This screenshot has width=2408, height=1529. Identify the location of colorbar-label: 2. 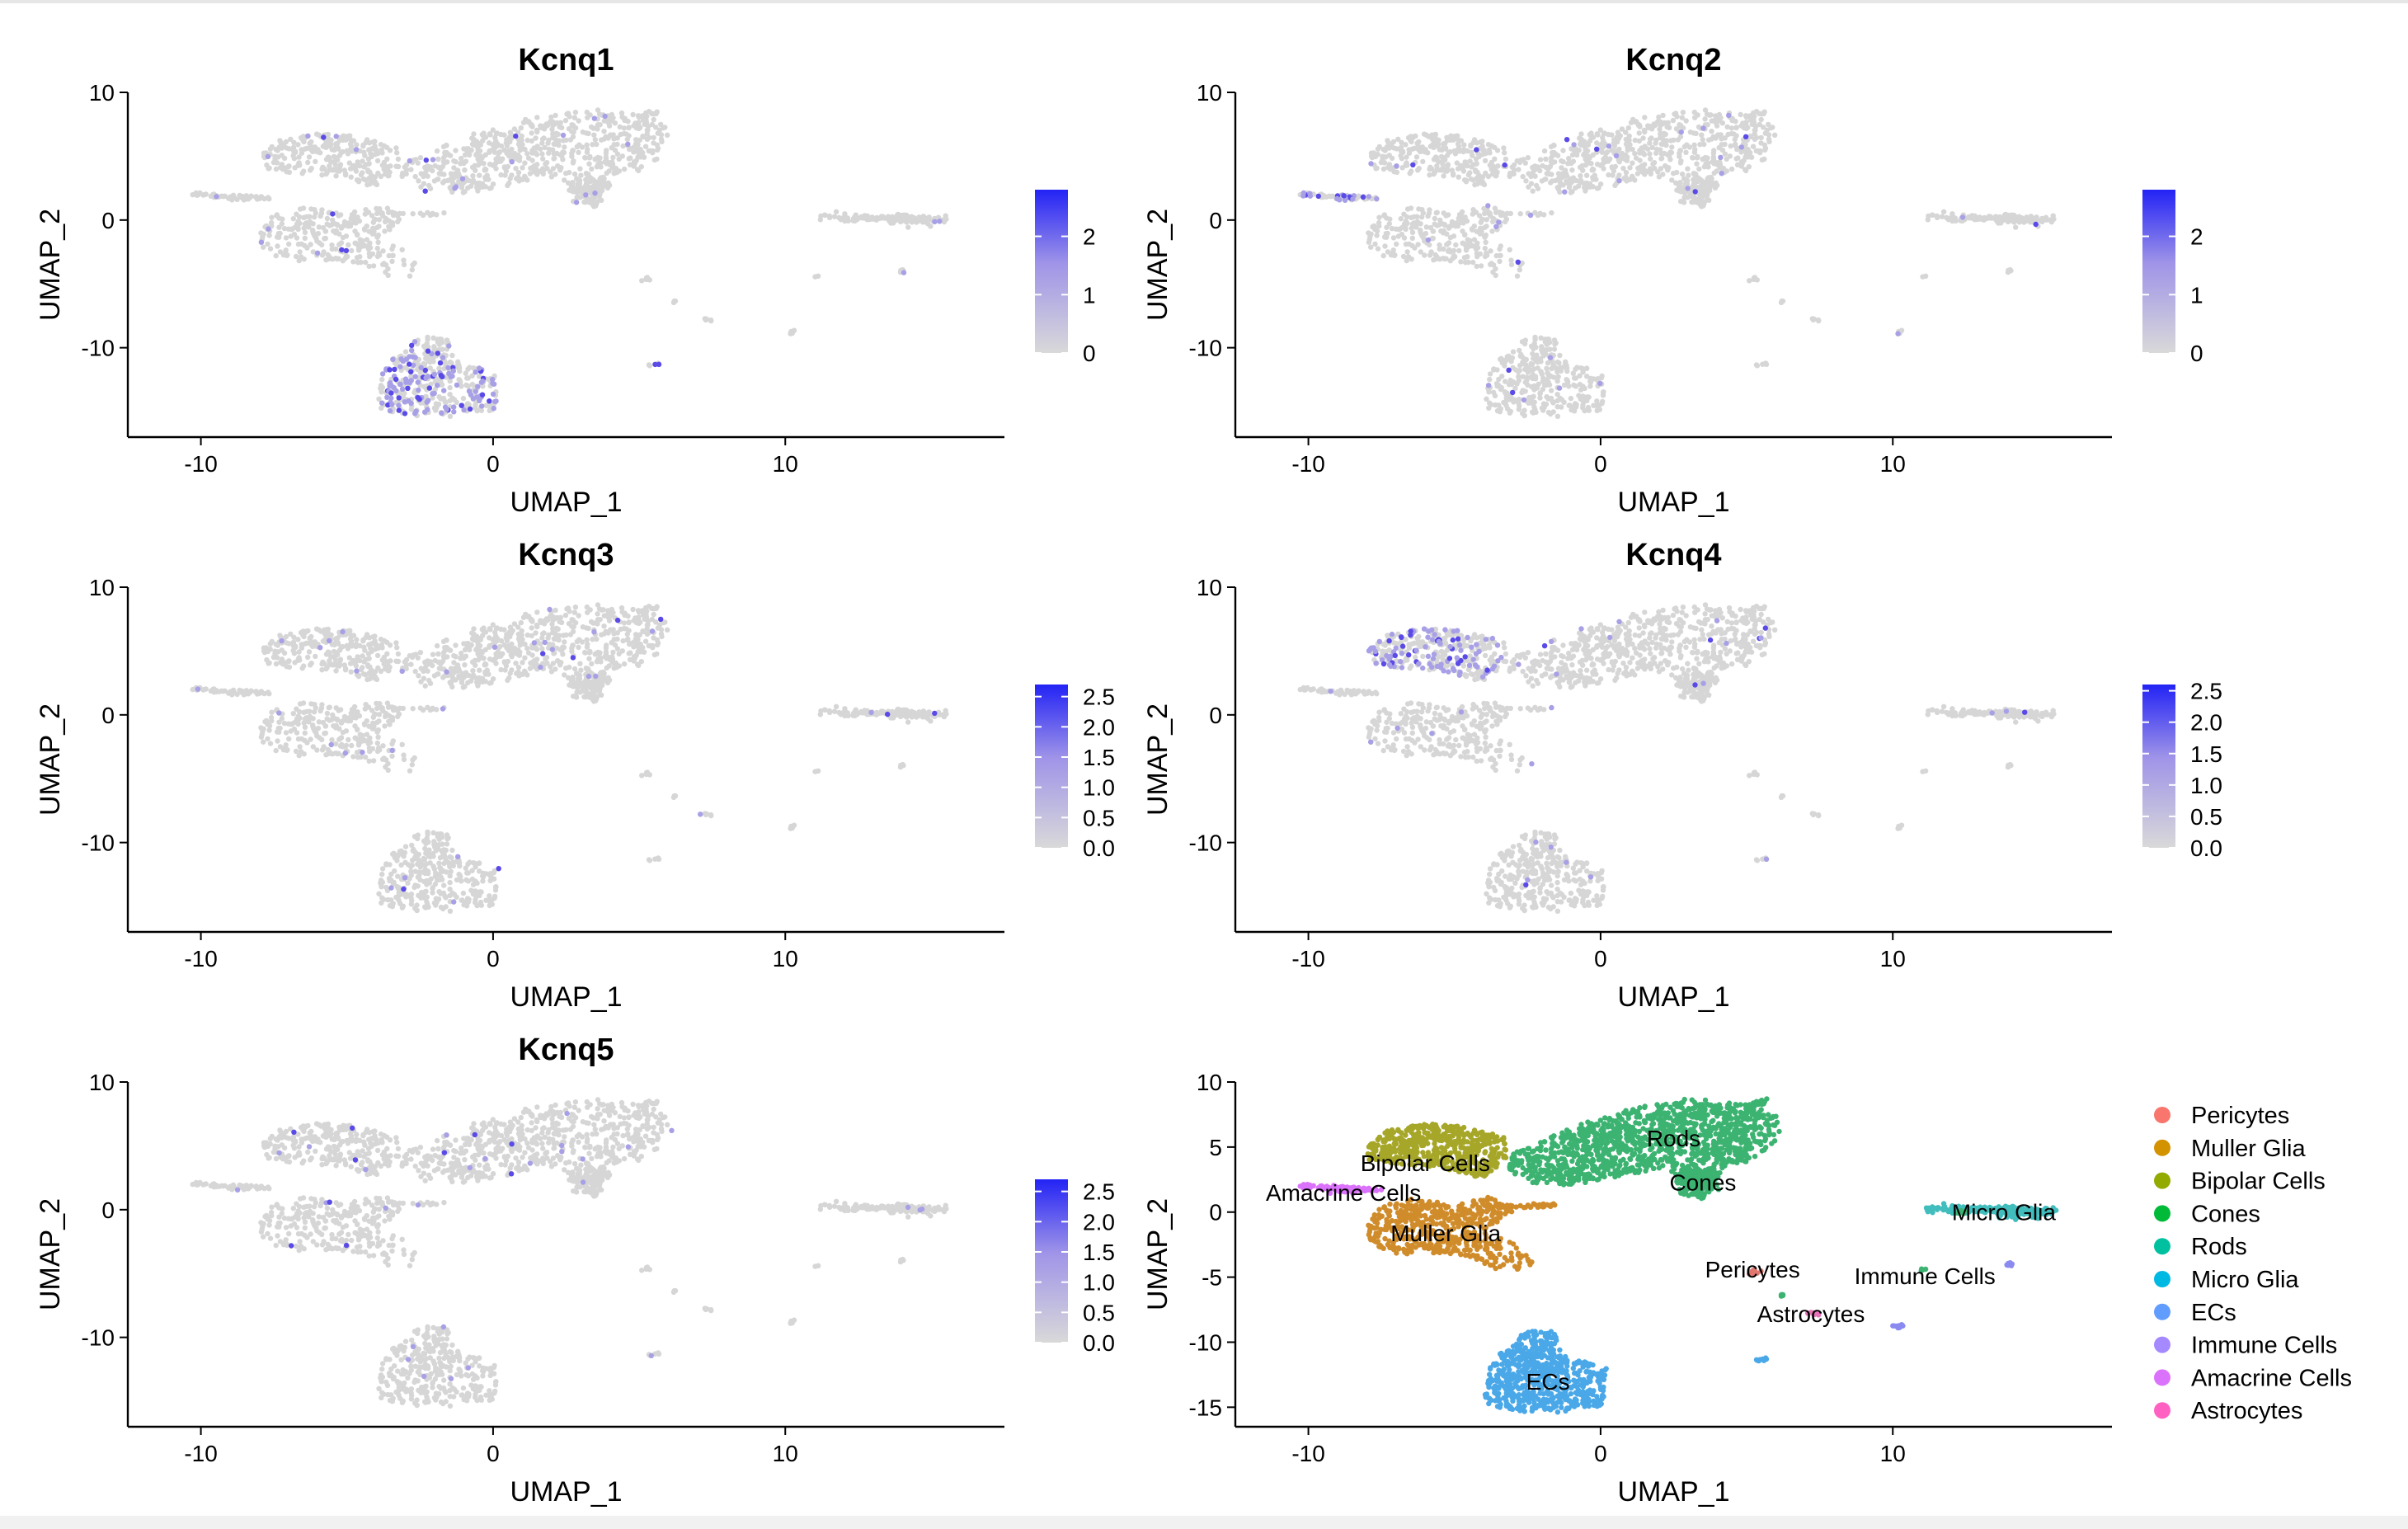
(2197, 237).